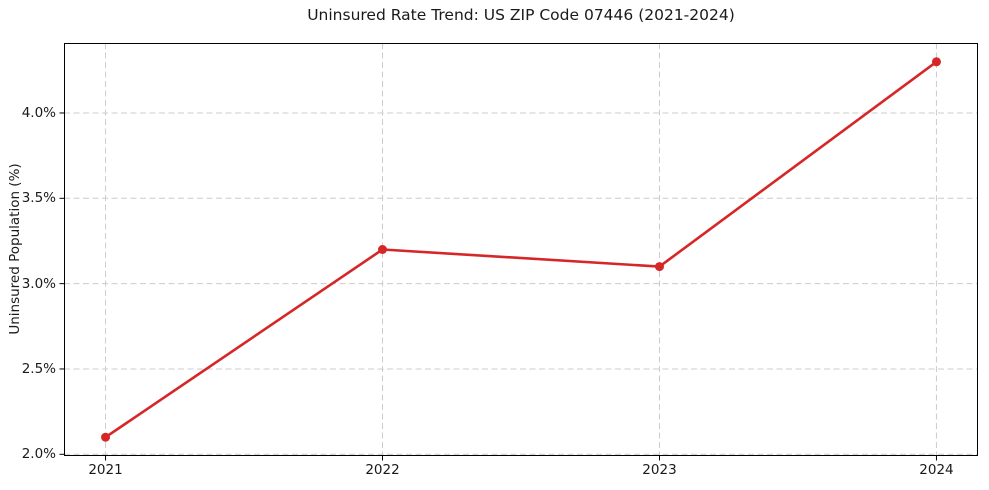 The image size is (989, 490). Describe the element at coordinates (38, 112) in the screenshot. I see `y-tick-label: 4.0%` at that location.